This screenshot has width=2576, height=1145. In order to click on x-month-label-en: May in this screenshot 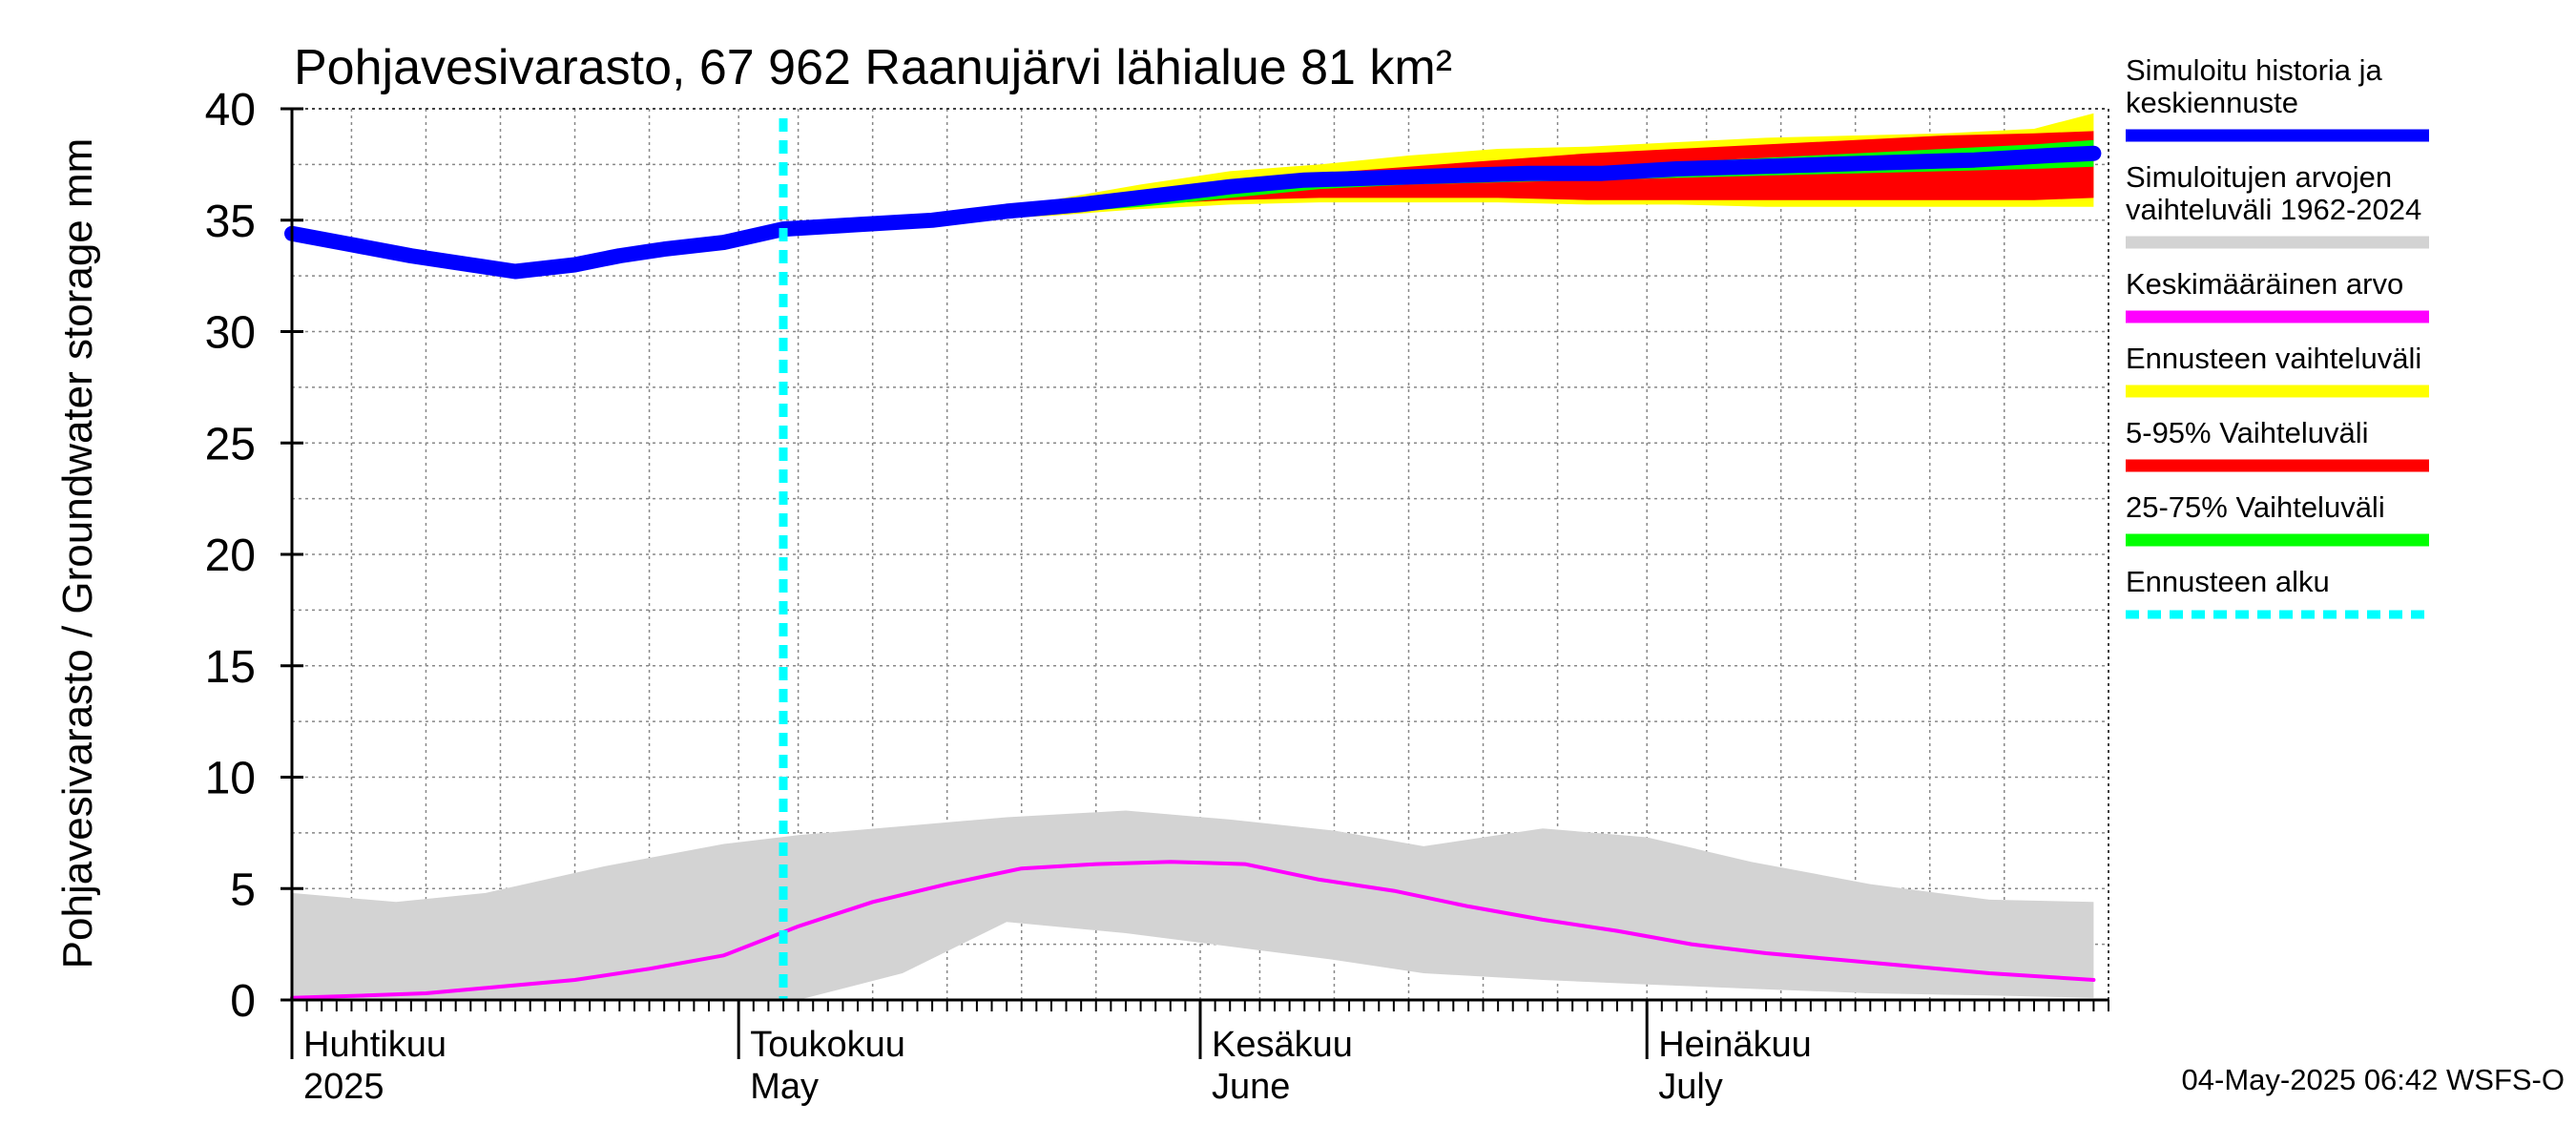, I will do `click(784, 1087)`.